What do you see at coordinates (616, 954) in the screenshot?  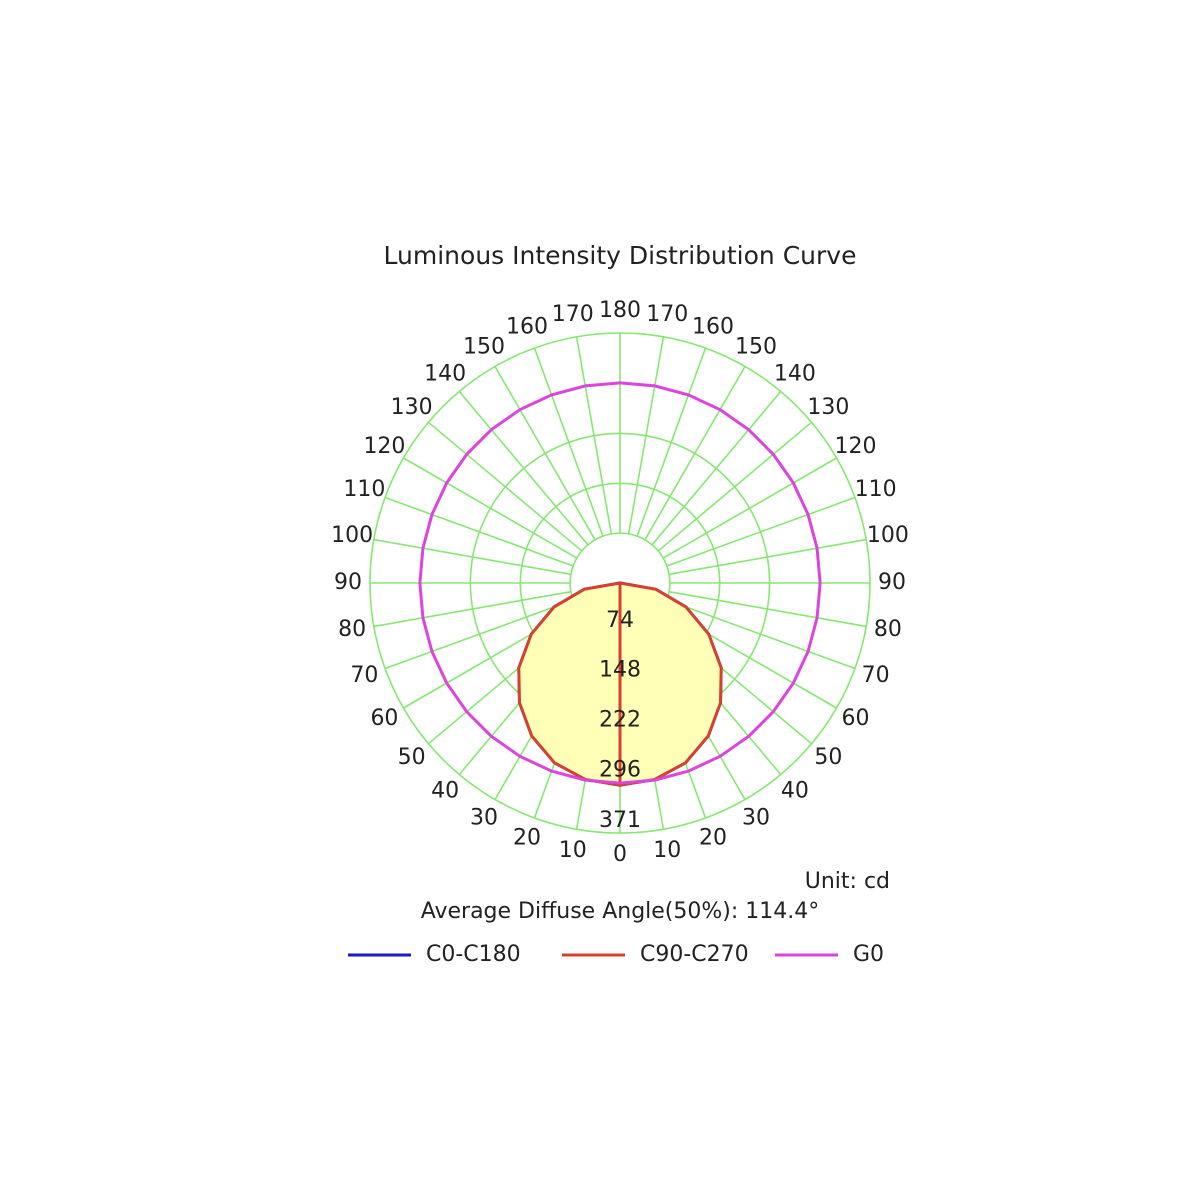 I see `legend: C0-C180 C90-C270 G0` at bounding box center [616, 954].